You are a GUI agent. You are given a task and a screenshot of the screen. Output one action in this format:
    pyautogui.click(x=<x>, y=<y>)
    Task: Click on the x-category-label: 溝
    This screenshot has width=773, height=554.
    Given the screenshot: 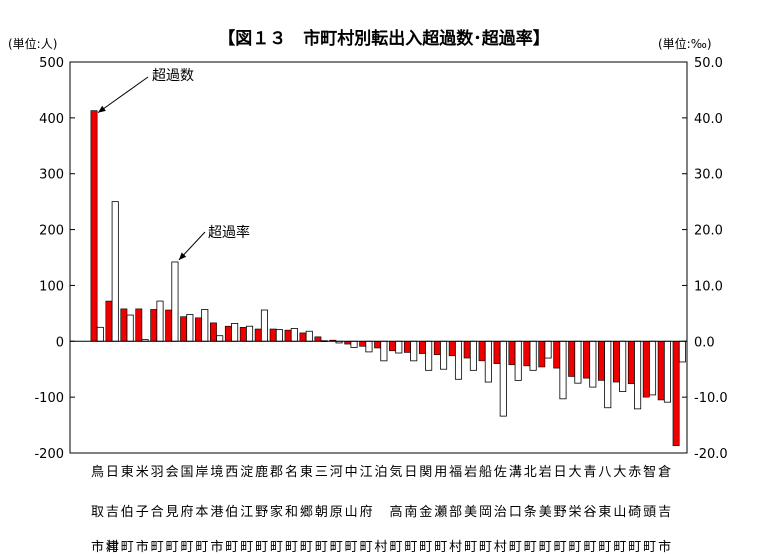 What is the action you would take?
    pyautogui.click(x=515, y=472)
    